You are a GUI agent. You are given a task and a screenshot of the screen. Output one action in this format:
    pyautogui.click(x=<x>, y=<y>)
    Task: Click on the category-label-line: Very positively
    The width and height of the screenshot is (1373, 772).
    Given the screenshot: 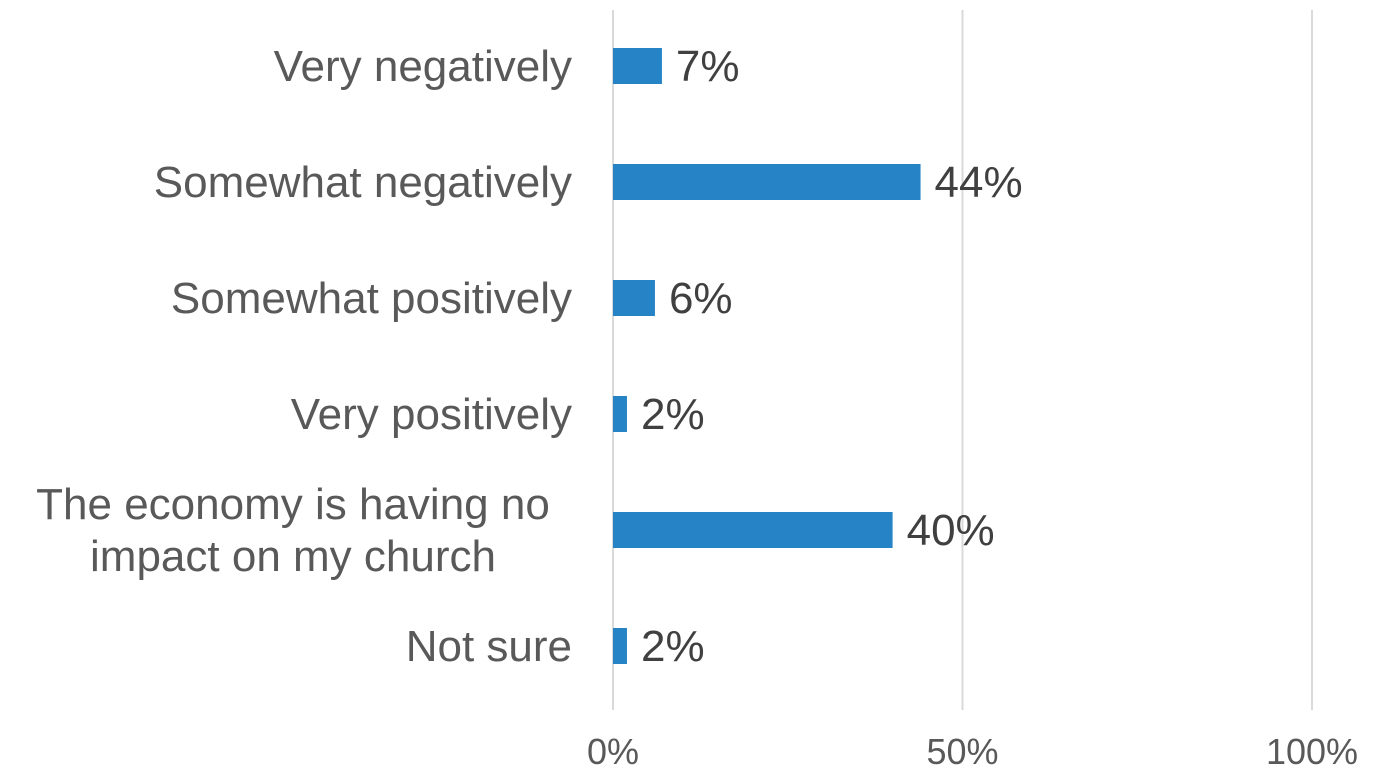 What is the action you would take?
    pyautogui.click(x=431, y=414)
    